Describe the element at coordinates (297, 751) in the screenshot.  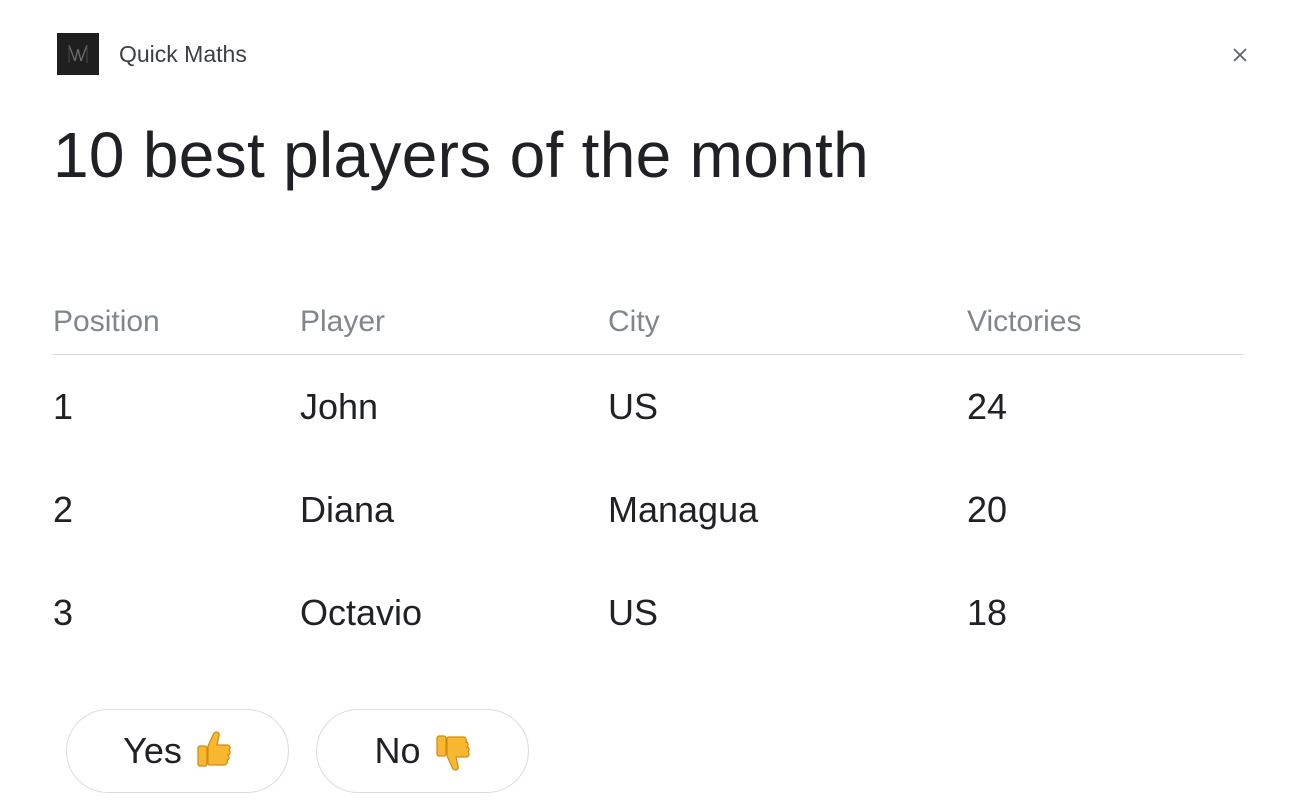
I see `feedback-buttons: Yes No` at that location.